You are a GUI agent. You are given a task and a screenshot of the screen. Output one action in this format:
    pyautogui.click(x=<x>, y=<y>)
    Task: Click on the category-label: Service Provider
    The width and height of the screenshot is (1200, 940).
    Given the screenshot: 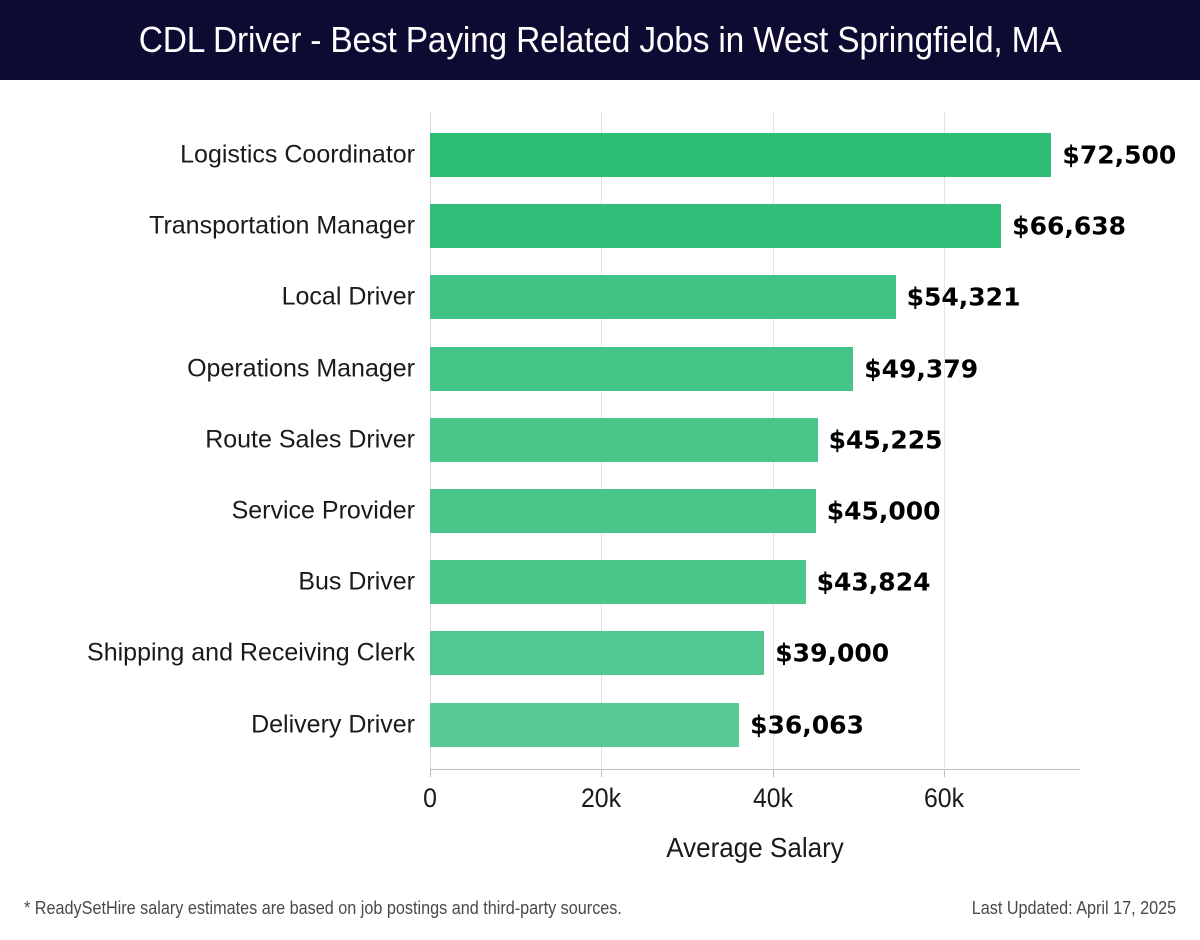 What is the action you would take?
    pyautogui.click(x=323, y=510)
    